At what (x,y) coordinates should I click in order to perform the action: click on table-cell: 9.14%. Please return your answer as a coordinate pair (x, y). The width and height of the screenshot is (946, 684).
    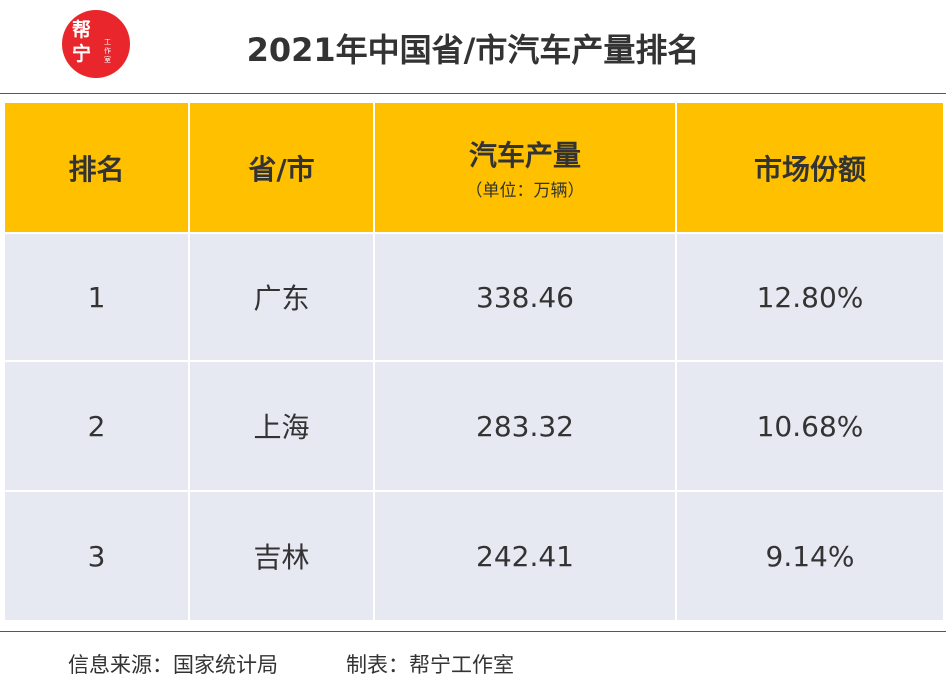
    Looking at the image, I should click on (810, 556).